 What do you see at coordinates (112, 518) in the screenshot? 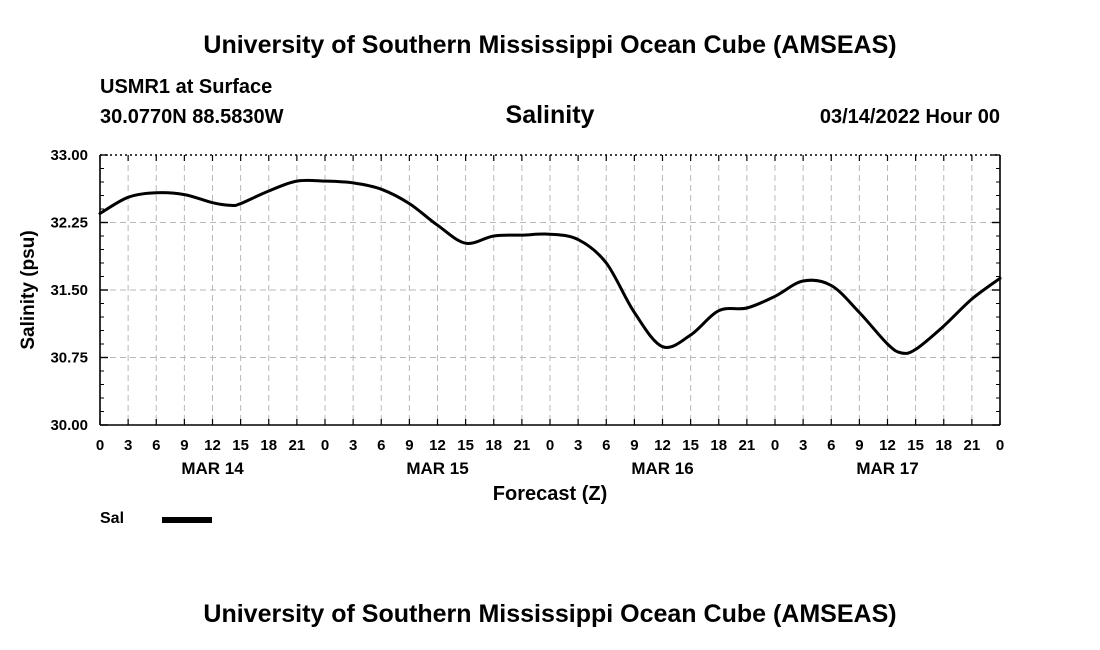
I see `legend-label: Sal` at bounding box center [112, 518].